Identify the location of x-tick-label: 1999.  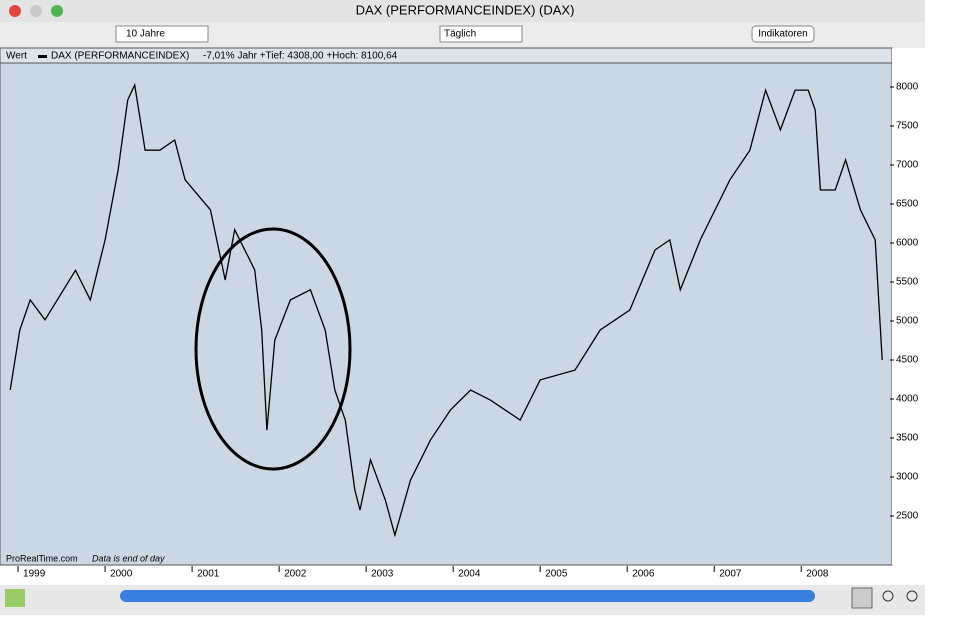
(34, 574).